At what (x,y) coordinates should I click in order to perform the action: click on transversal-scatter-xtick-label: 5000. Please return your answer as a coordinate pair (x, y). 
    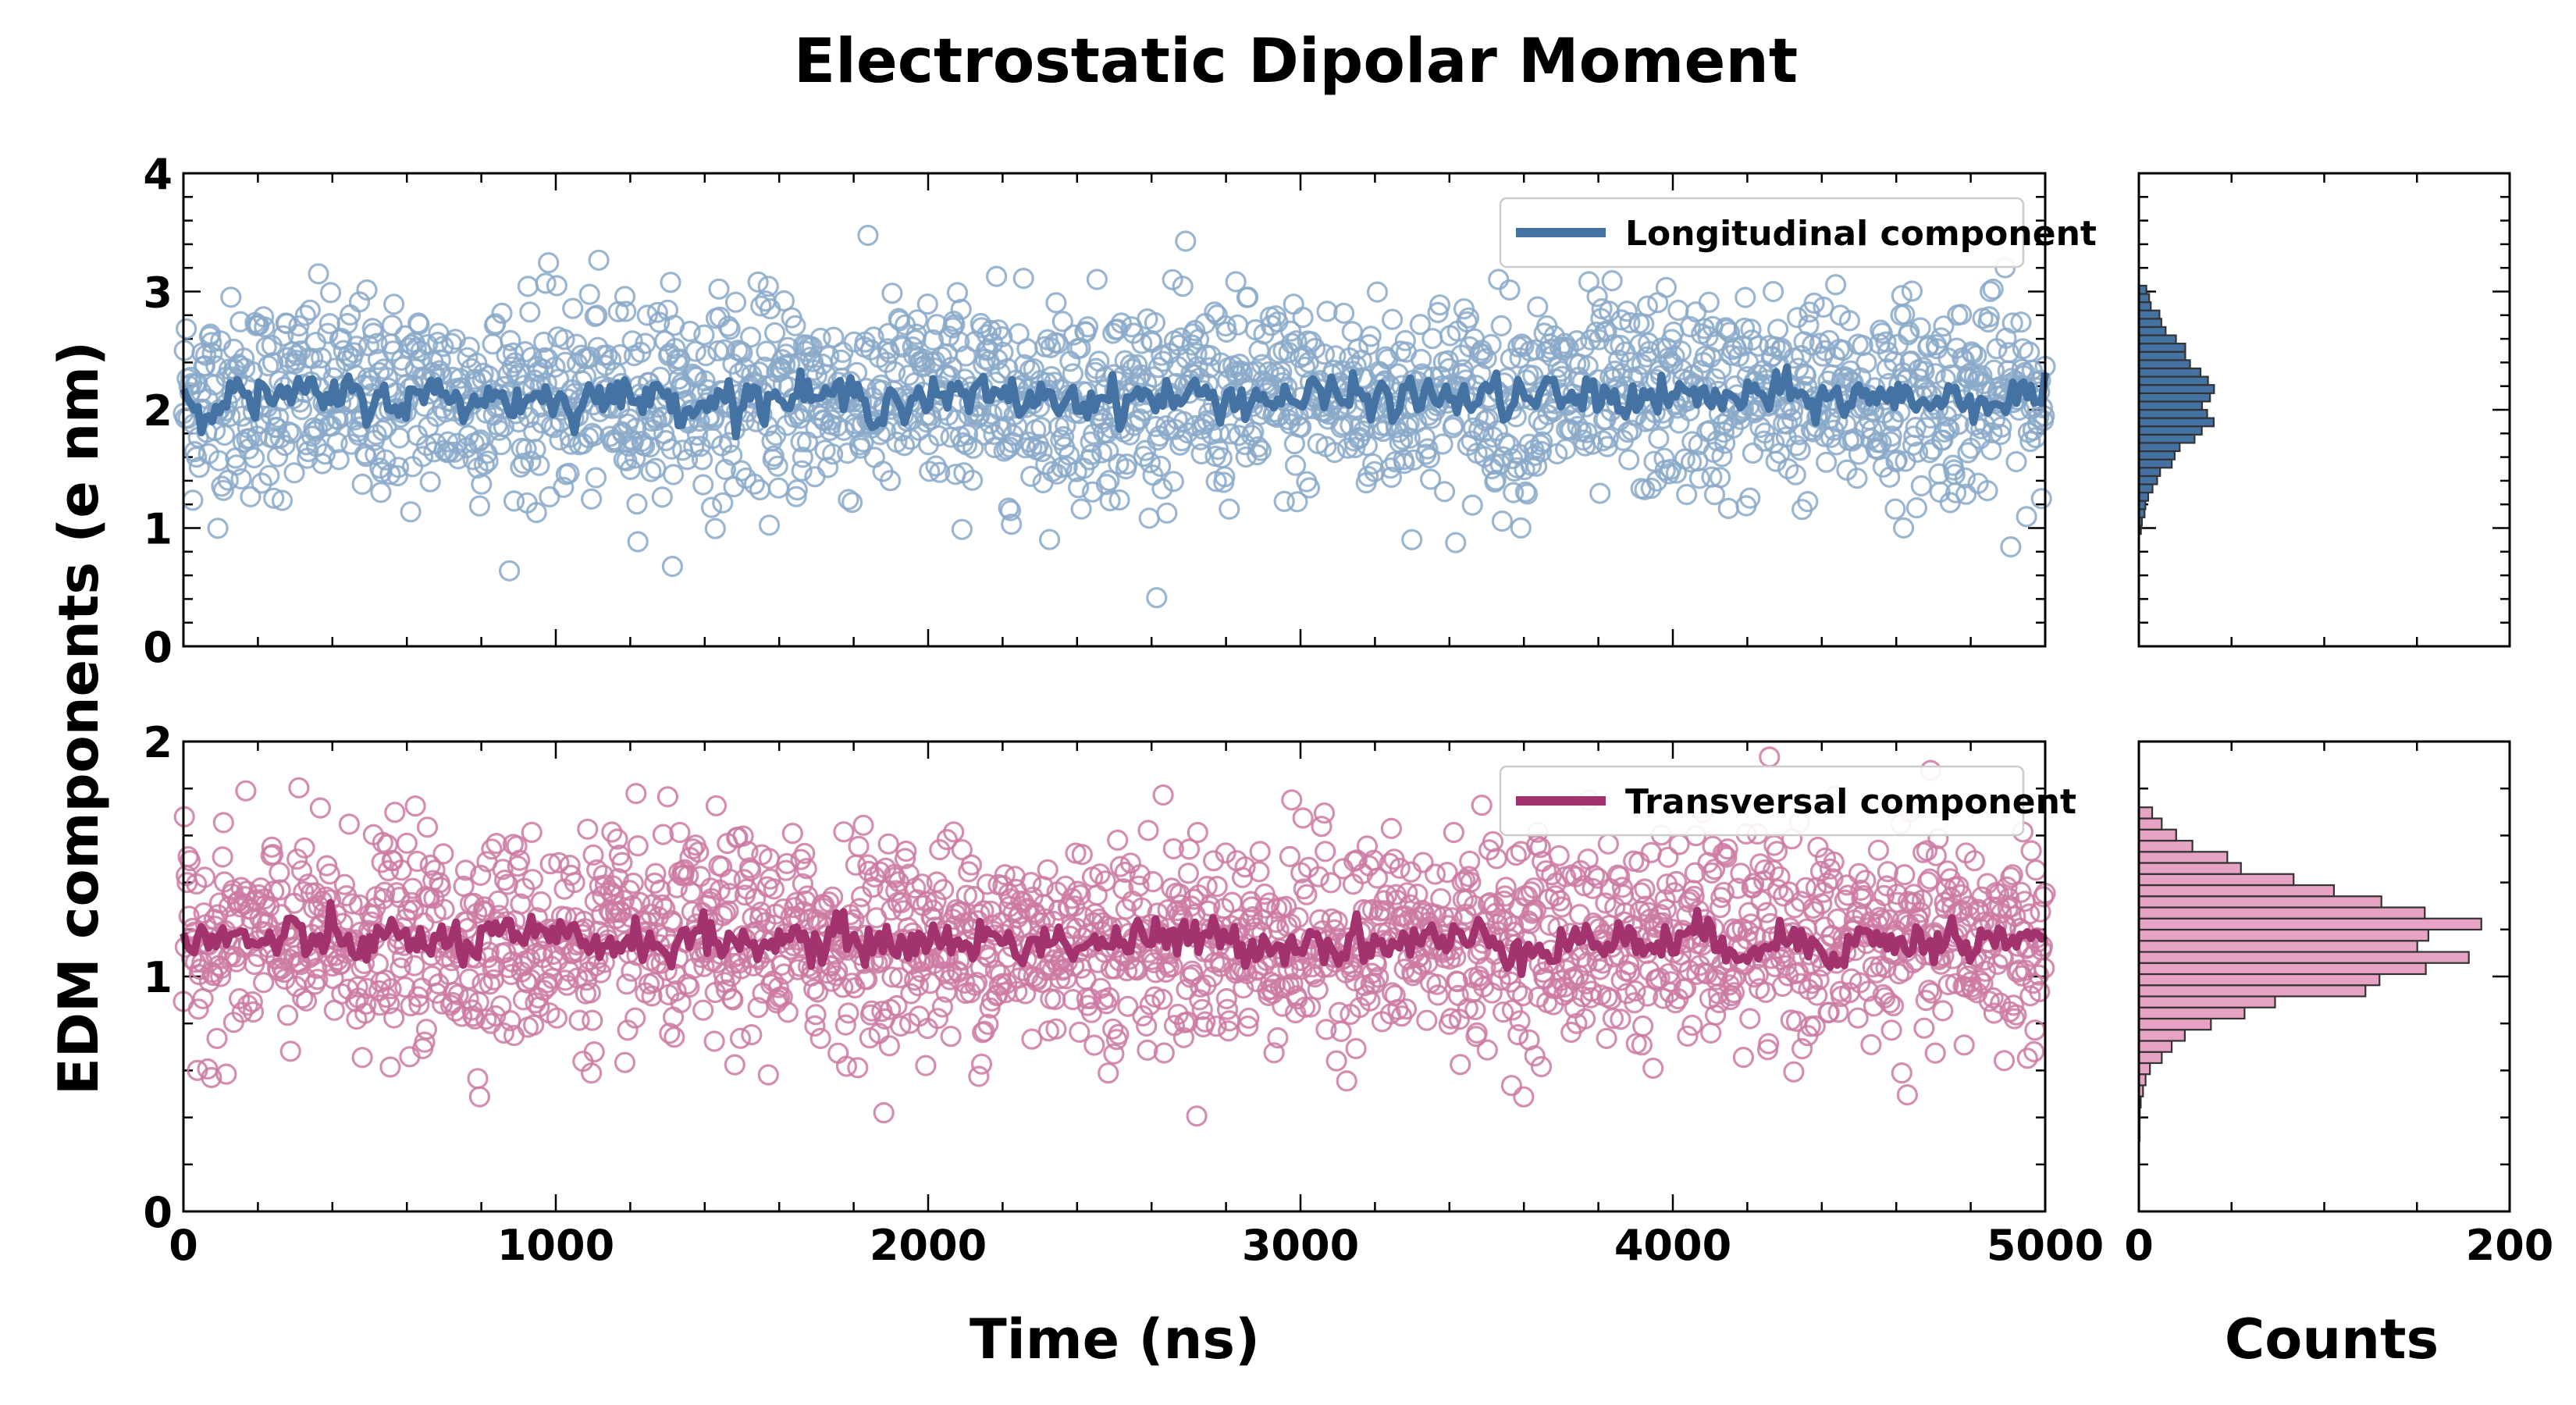
    Looking at the image, I should click on (2045, 1245).